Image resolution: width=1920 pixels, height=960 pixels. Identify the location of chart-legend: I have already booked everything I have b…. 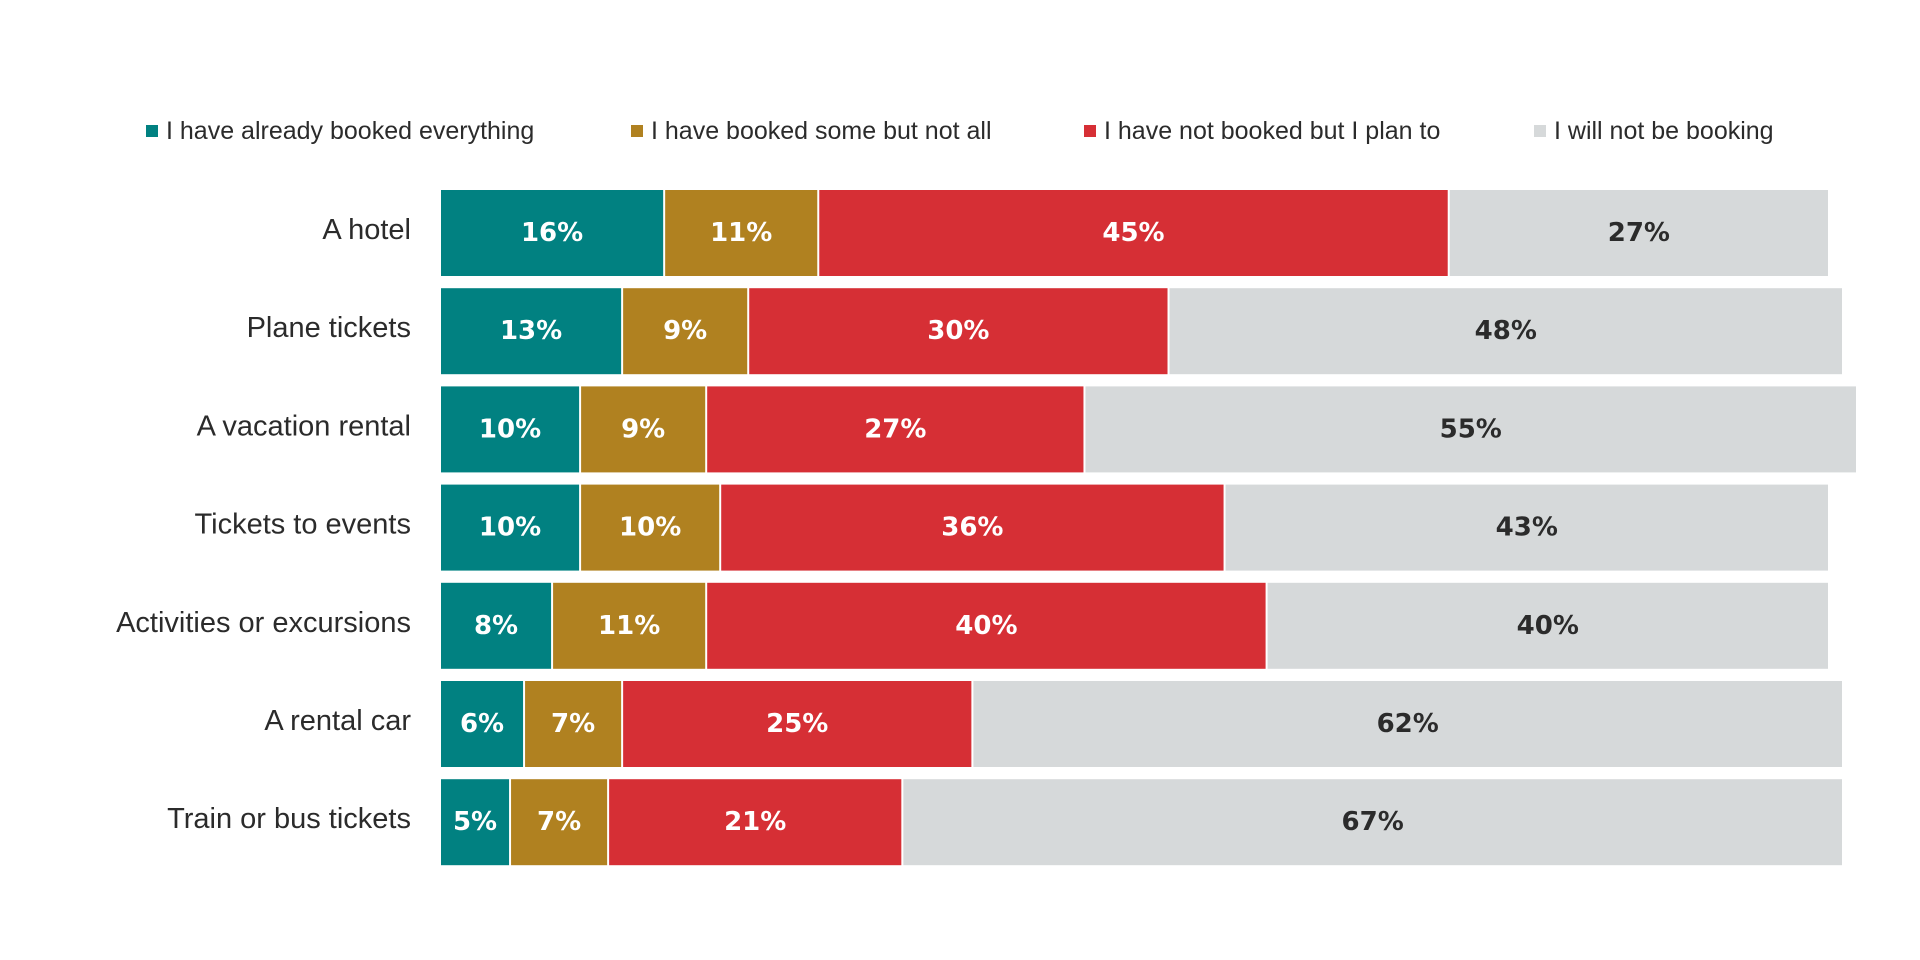
(960, 131).